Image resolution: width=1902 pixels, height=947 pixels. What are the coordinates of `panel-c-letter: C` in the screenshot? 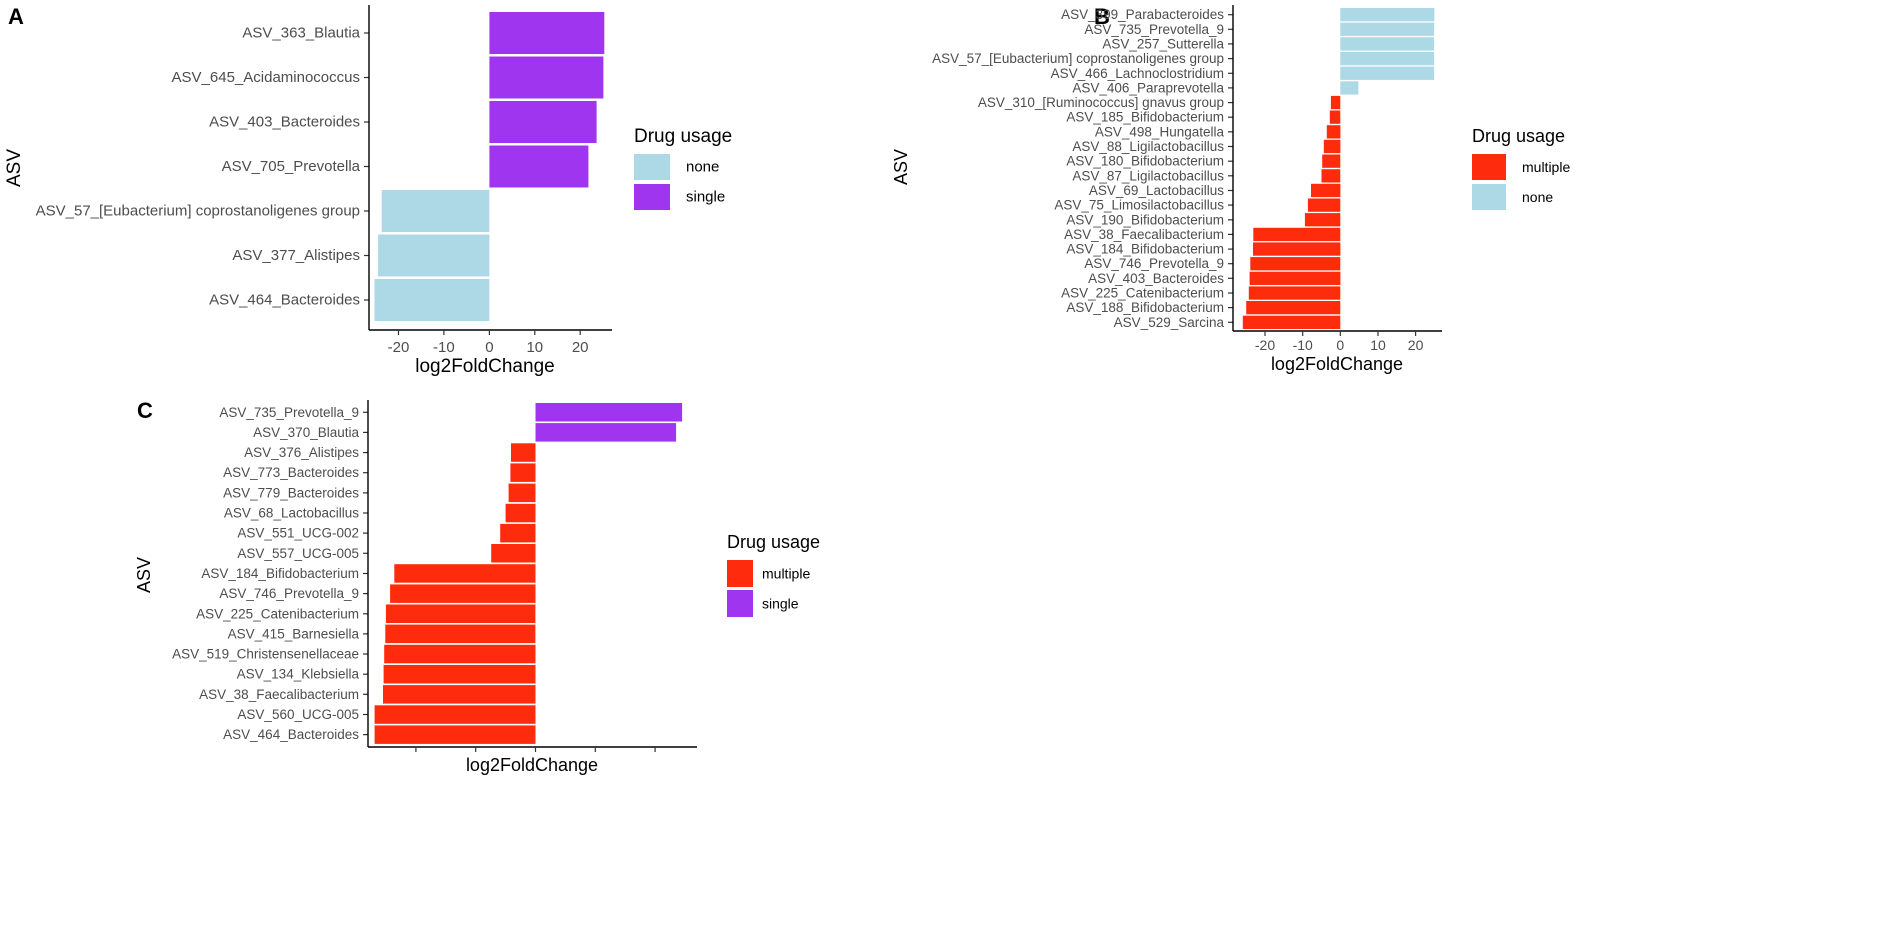 It's located at (145, 410).